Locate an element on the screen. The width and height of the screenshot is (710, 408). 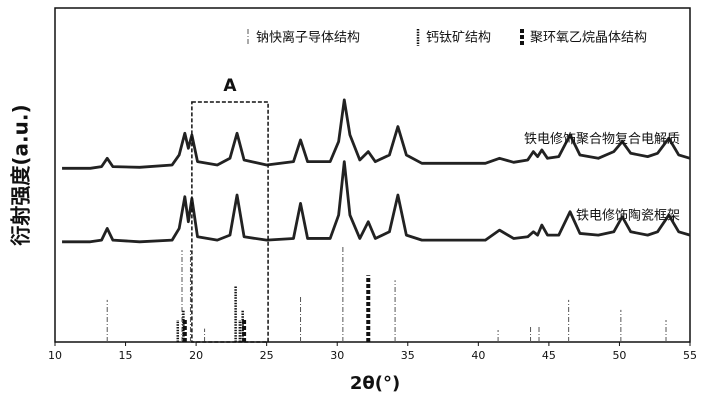
x-tick-label: 45 is located at coordinates (549, 355).